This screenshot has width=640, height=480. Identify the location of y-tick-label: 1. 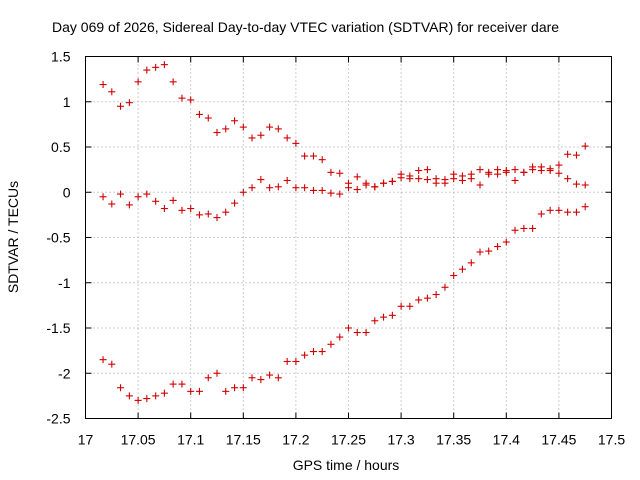
(67, 102).